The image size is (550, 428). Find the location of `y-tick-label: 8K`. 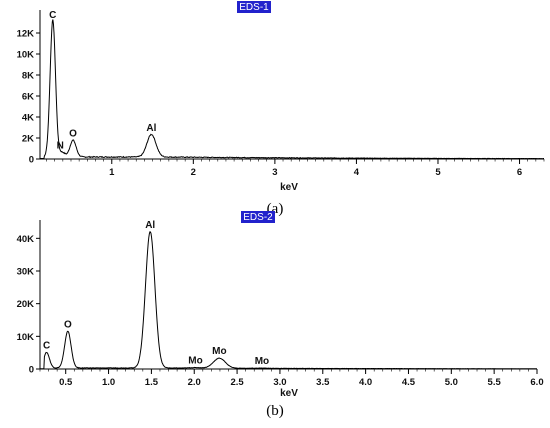

y-tick-label: 8K is located at coordinates (28, 76).